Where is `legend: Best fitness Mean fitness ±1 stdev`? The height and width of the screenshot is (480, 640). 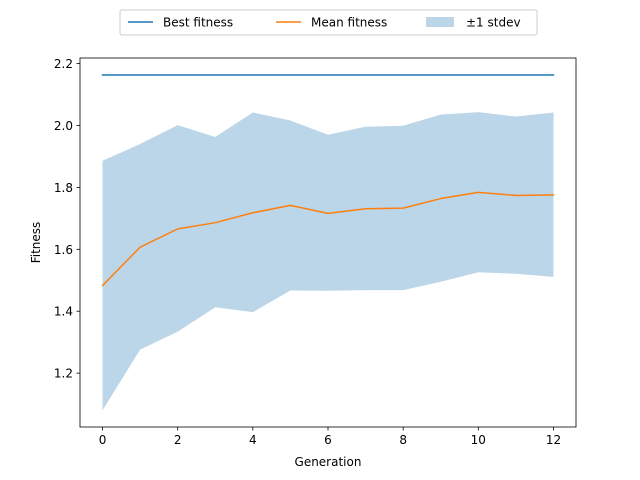 legend: Best fitness Mean fitness ±1 stdev is located at coordinates (328, 22).